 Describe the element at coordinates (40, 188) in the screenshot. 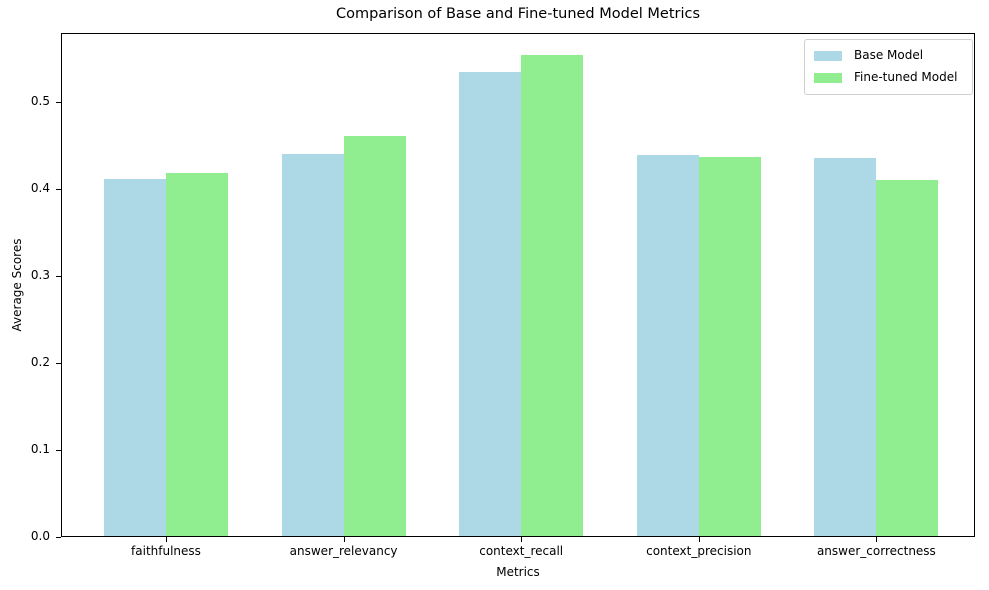

I see `y-tick-label: 0.4` at that location.